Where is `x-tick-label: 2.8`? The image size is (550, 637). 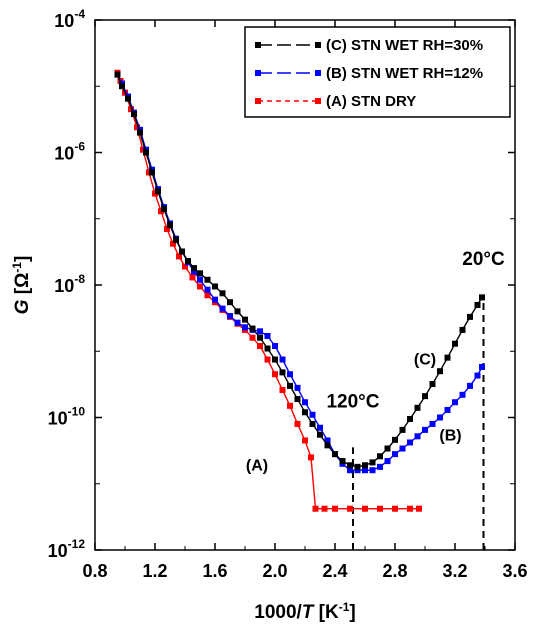
x-tick-label: 2.8 is located at coordinates (394, 571).